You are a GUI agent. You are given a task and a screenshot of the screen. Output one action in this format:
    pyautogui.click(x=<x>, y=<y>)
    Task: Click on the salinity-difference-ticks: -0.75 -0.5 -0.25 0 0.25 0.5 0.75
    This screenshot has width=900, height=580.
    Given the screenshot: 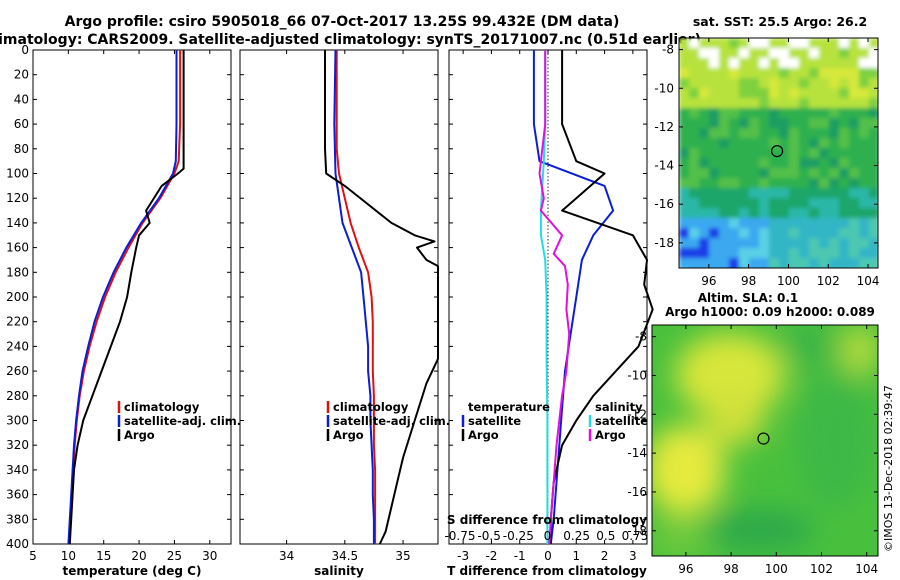 What is the action you would take?
    pyautogui.click(x=546, y=536)
    